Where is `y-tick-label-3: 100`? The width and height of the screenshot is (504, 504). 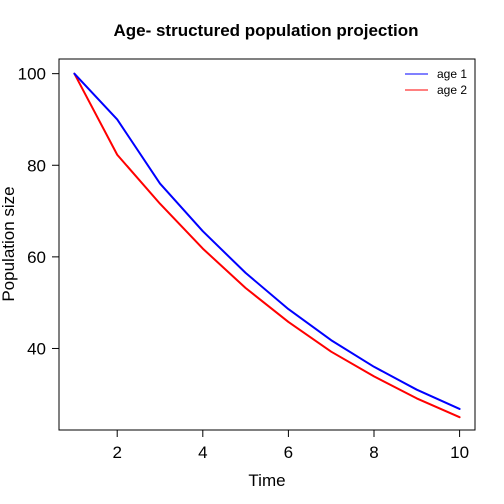 y-tick-label-3: 100 is located at coordinates (32, 74).